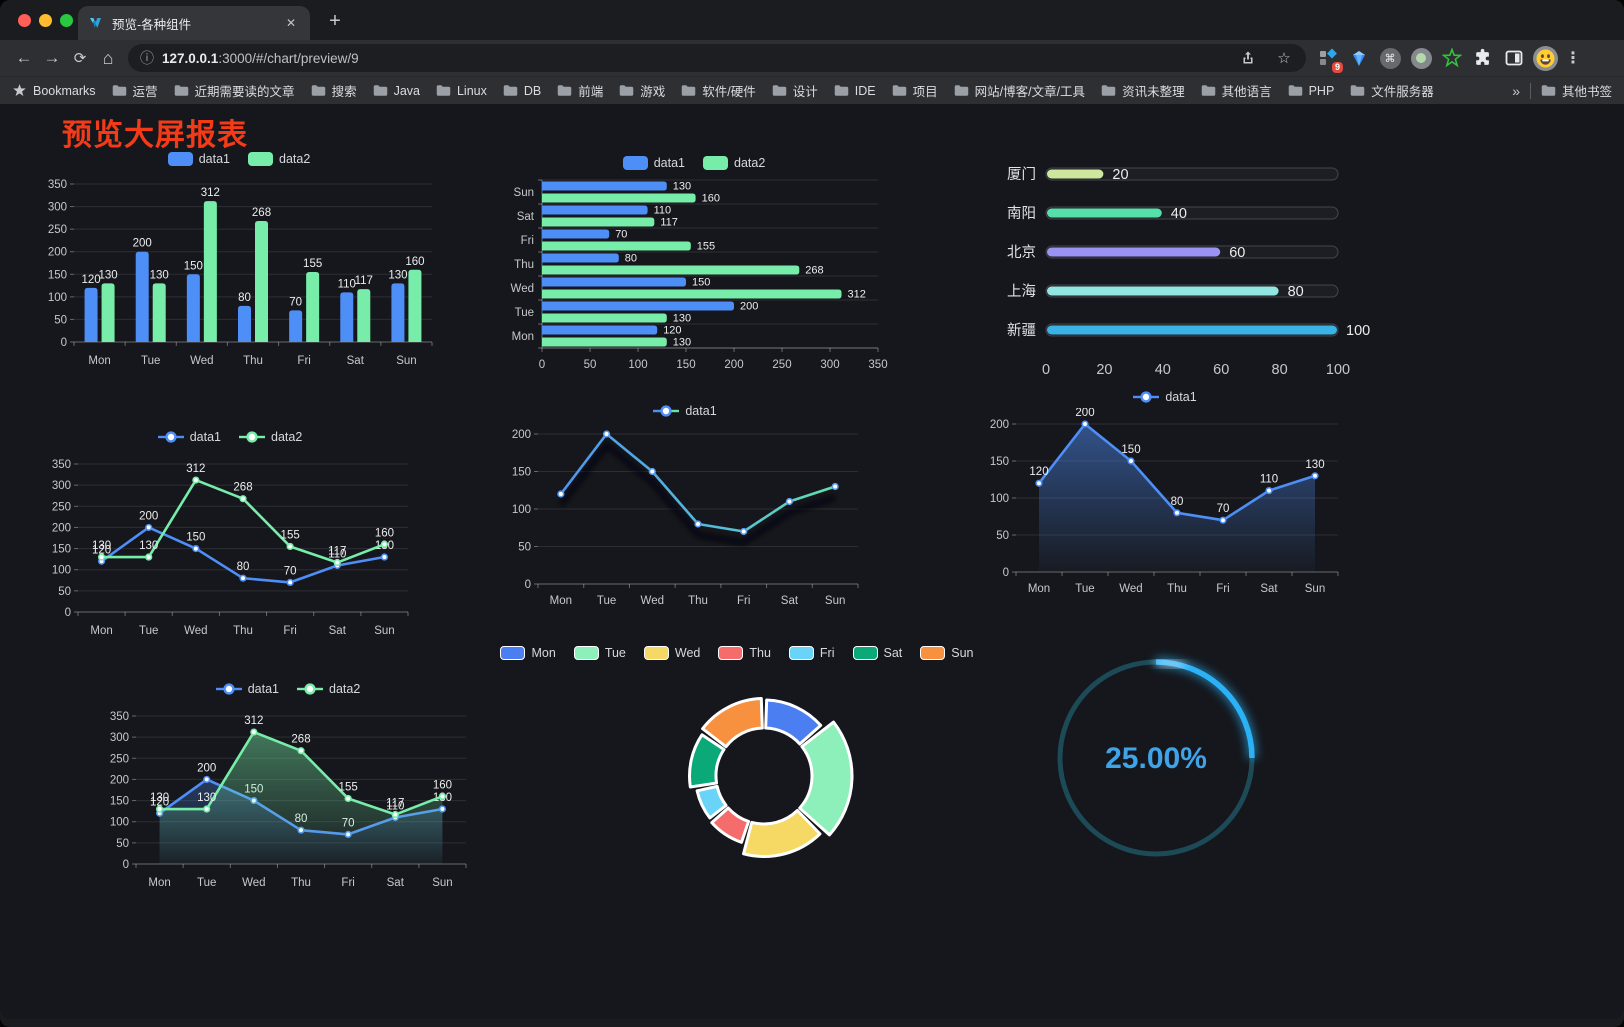  What do you see at coordinates (1576, 90) in the screenshot?
I see `other-bookmarks-folder: 其他书签` at bounding box center [1576, 90].